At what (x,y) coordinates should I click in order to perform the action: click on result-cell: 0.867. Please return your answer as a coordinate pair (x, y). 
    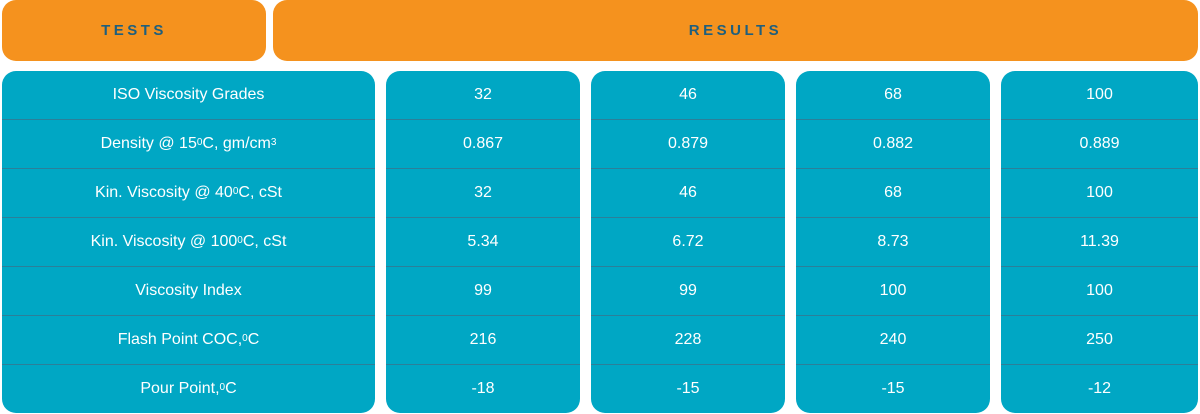
    Looking at the image, I should click on (483, 143).